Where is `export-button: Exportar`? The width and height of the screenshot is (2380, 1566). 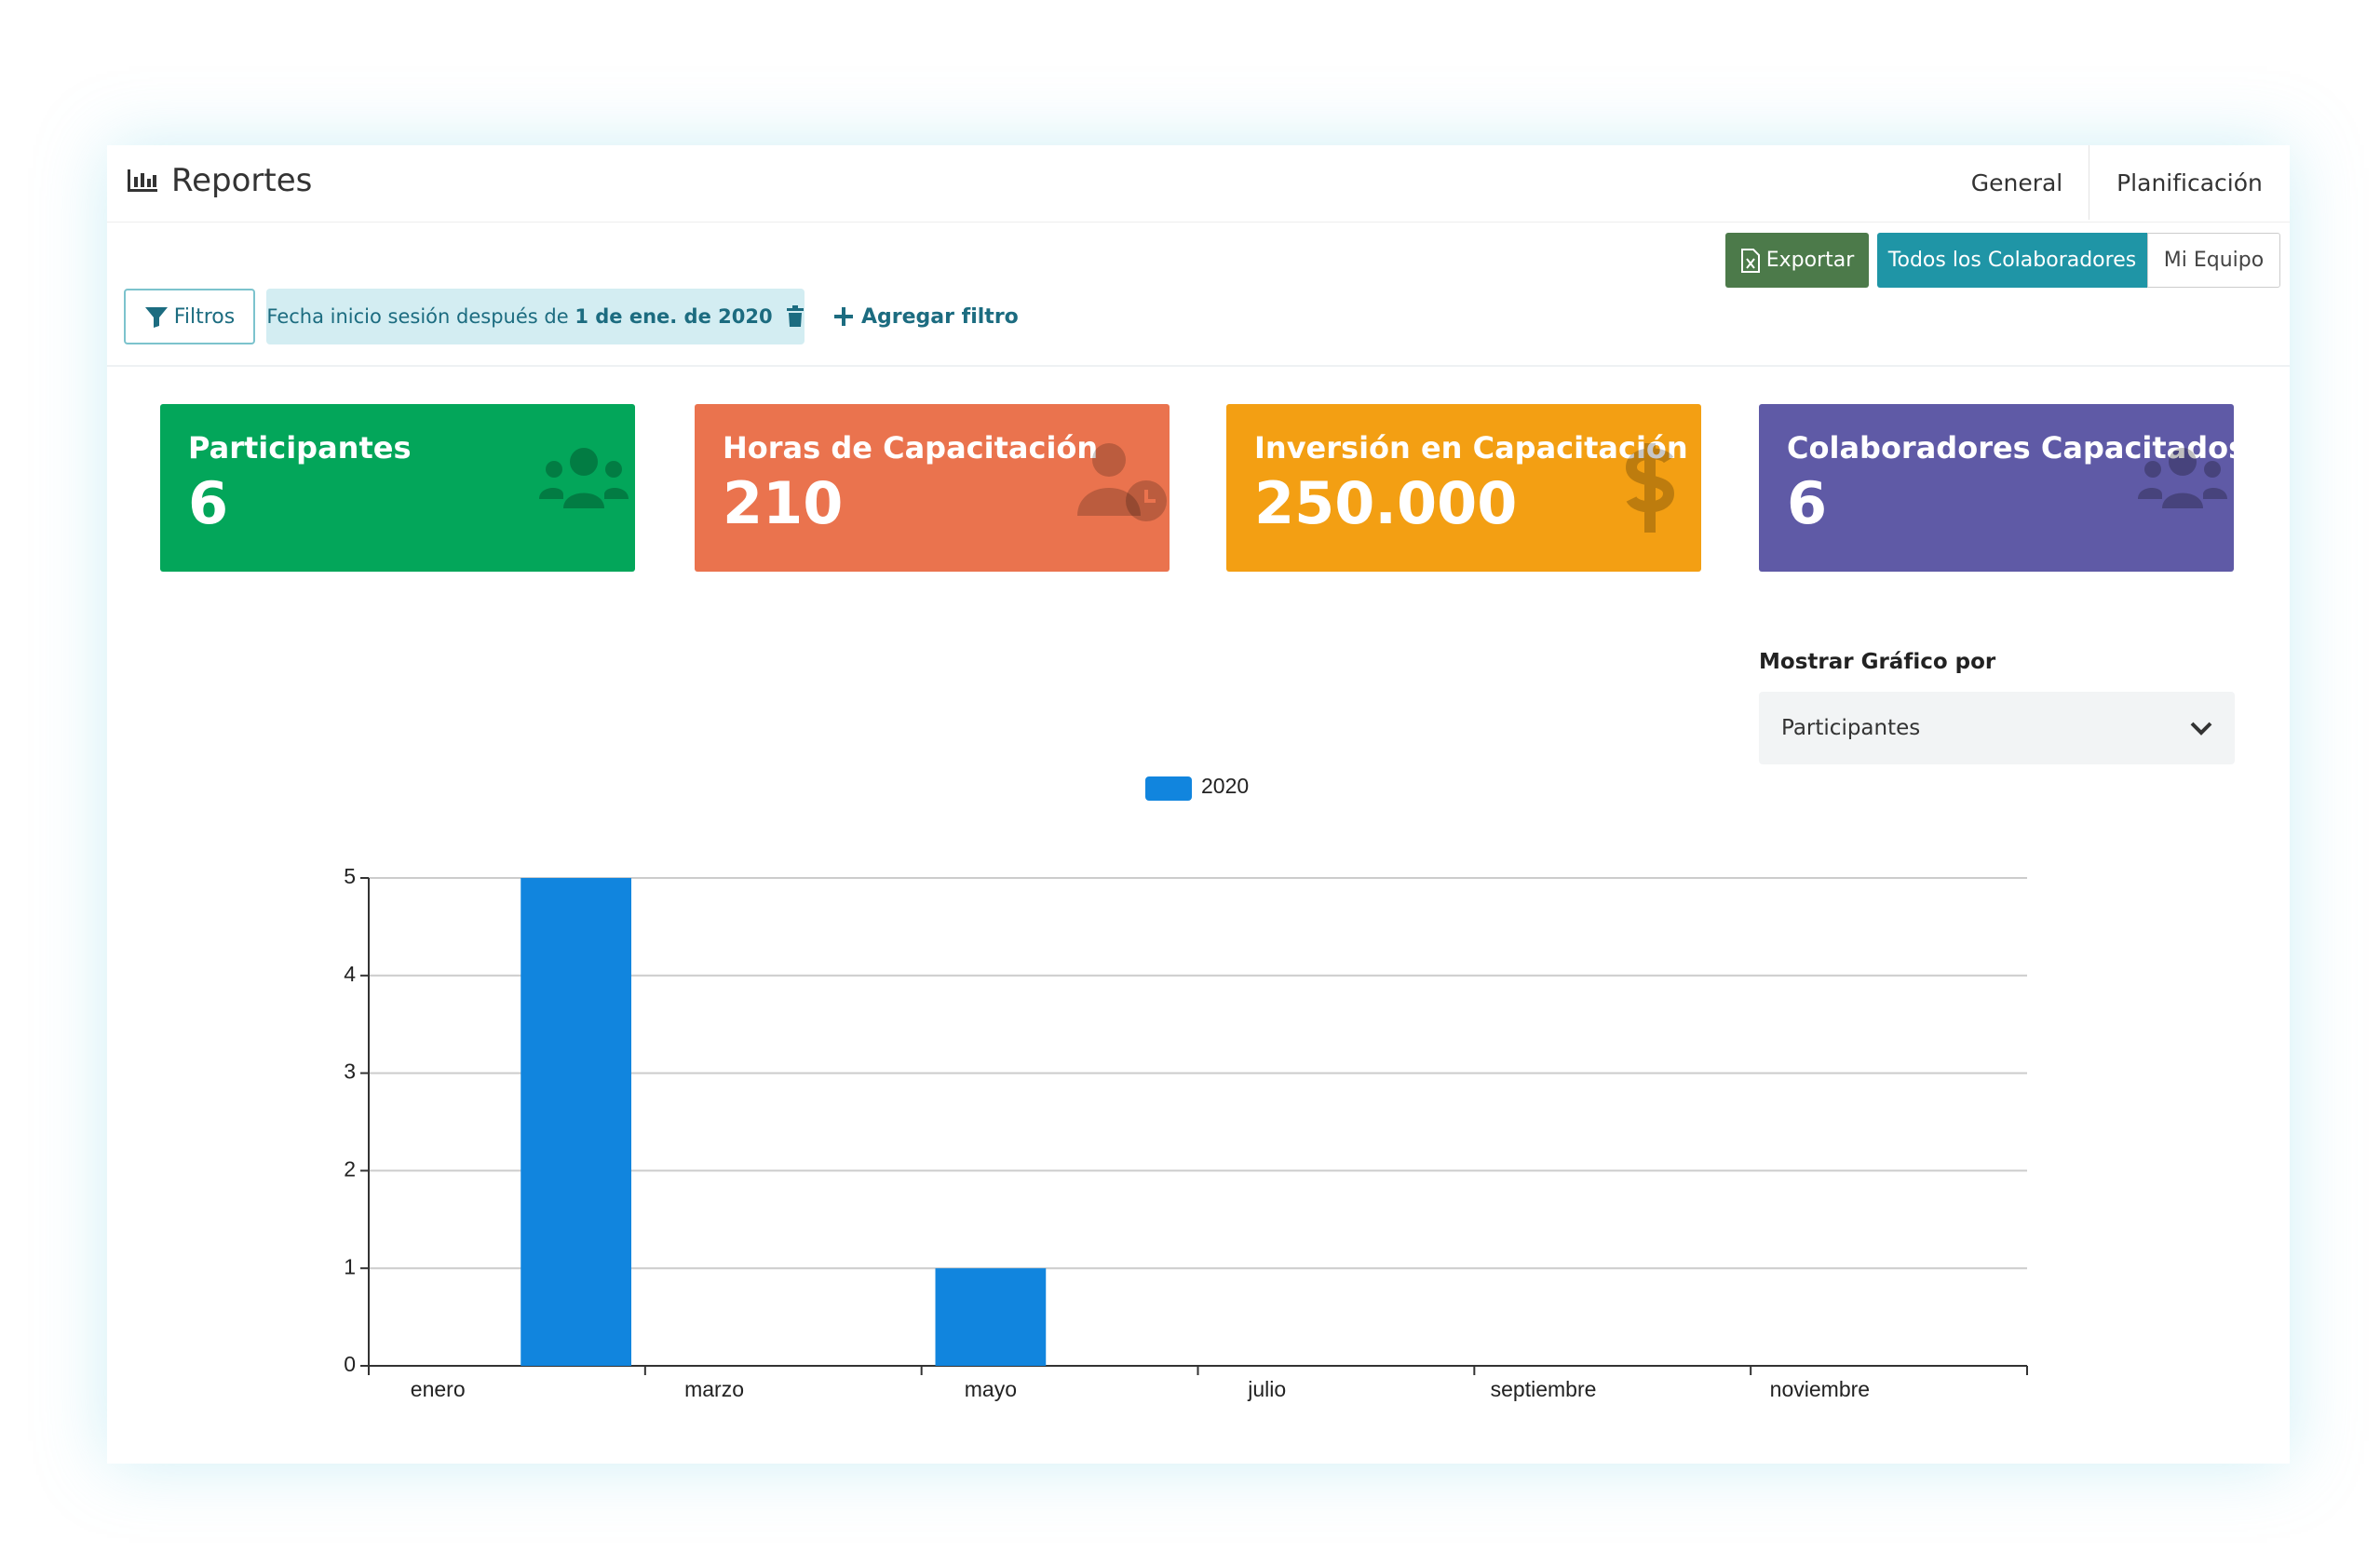
export-button: Exportar is located at coordinates (1797, 260).